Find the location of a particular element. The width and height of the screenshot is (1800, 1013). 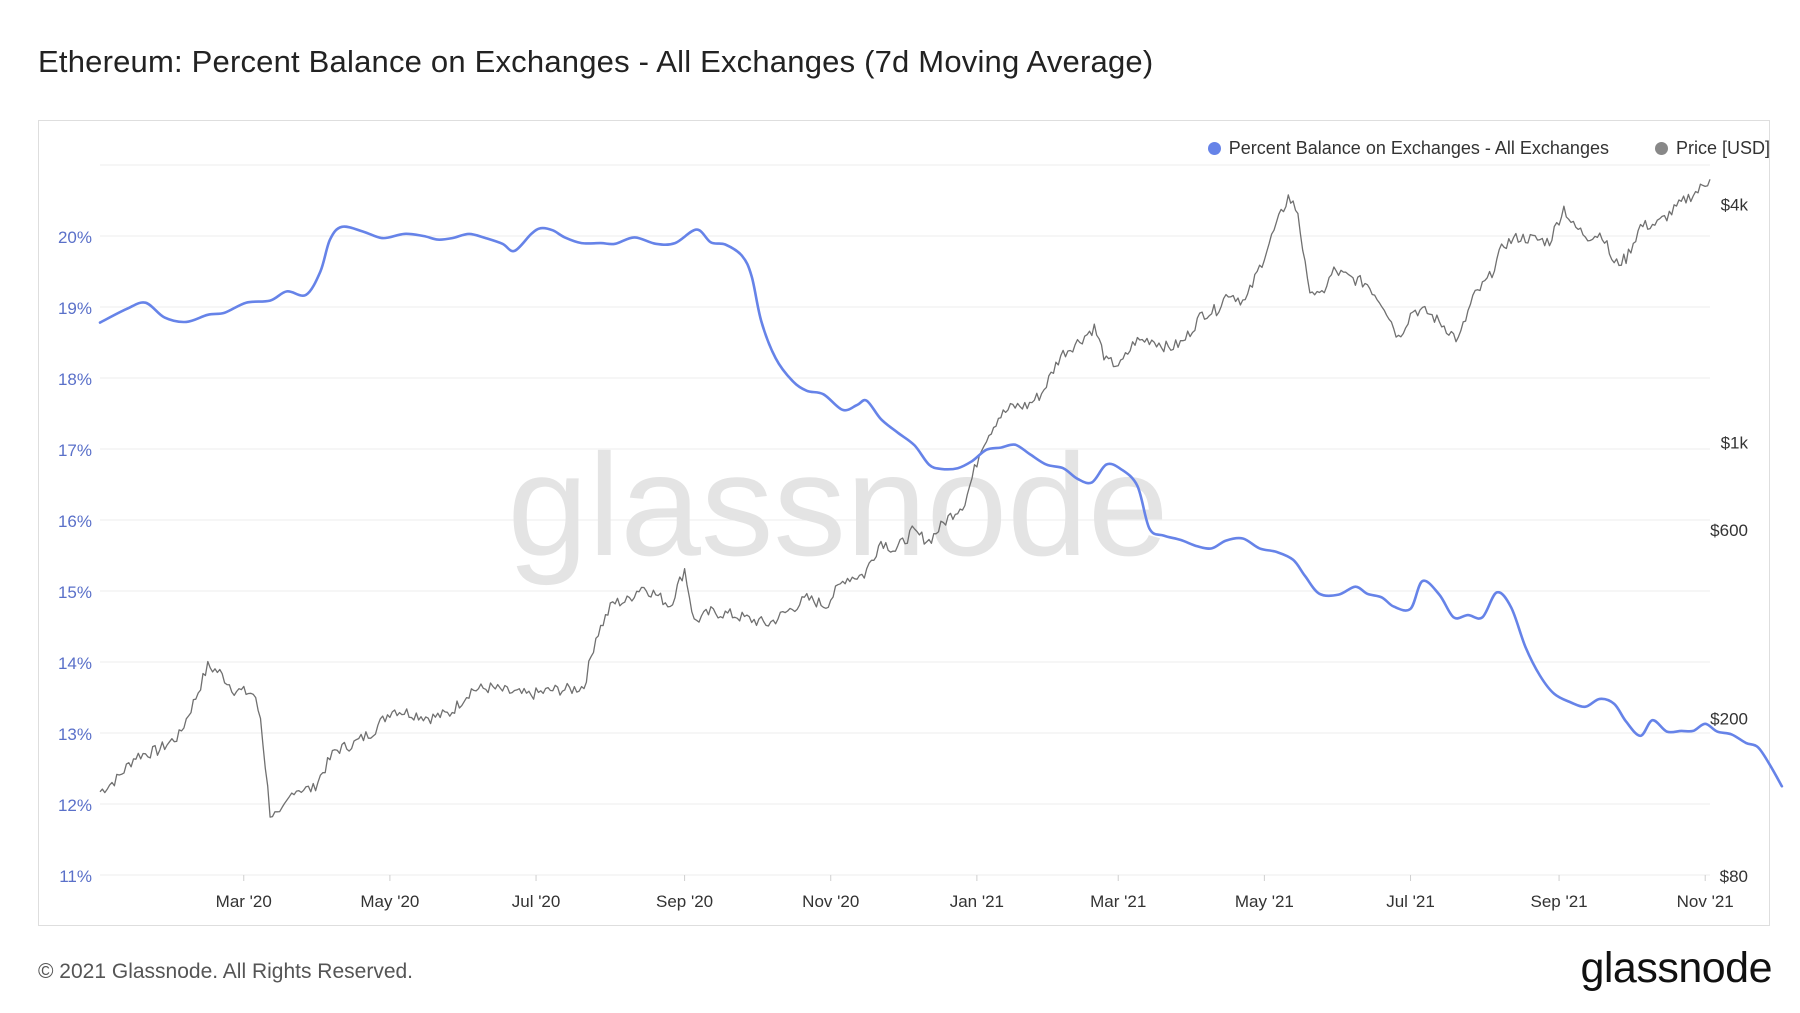

x-tick-label: Jul '21 is located at coordinates (1410, 901).